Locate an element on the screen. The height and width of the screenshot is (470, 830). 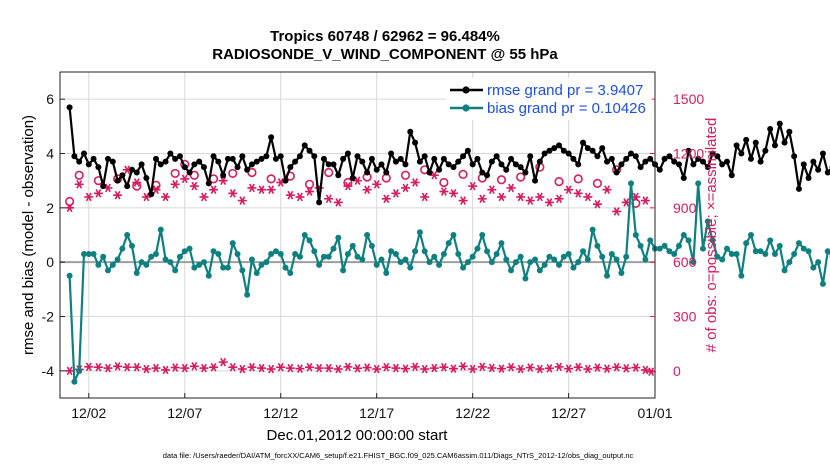
legend-rmse-label: rmse grand pr = 3.9407 is located at coordinates (565, 90).